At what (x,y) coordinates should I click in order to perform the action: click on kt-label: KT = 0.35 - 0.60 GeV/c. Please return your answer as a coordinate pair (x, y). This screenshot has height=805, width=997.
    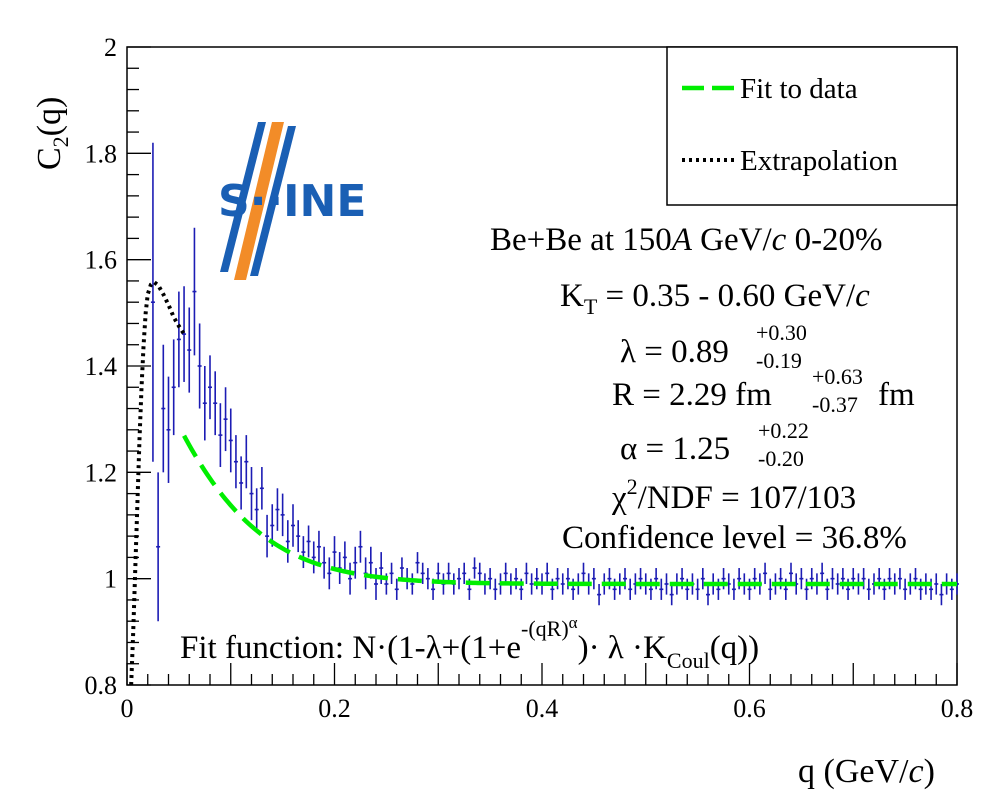
    Looking at the image, I should click on (715, 298).